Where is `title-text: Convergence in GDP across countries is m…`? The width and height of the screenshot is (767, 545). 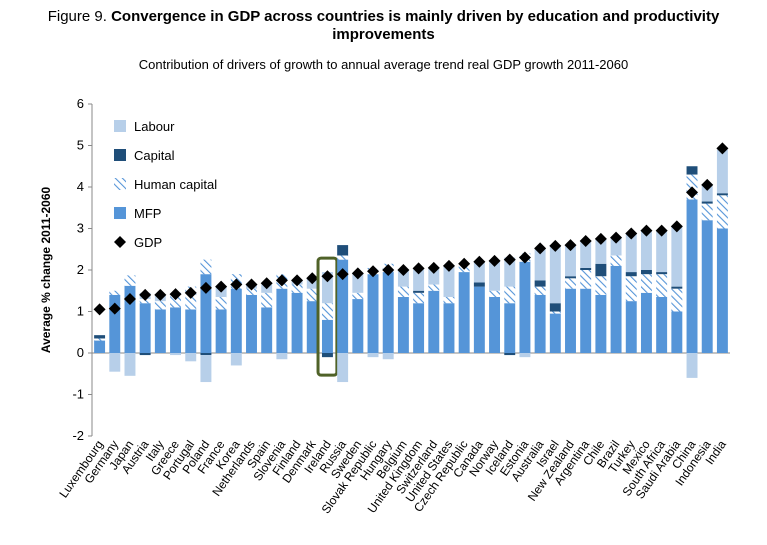 title-text: Convergence in GDP across countries is m… is located at coordinates (415, 25).